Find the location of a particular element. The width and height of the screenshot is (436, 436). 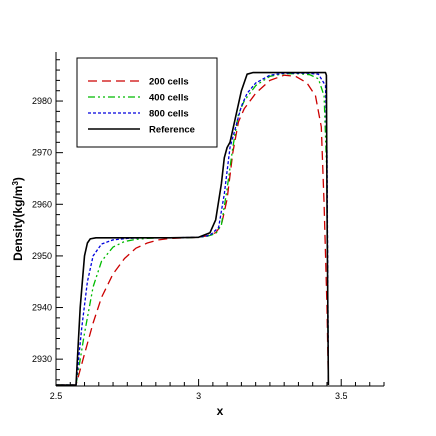

legend: 200 cells 400 cells 800 cells Reference is located at coordinates (147, 102).